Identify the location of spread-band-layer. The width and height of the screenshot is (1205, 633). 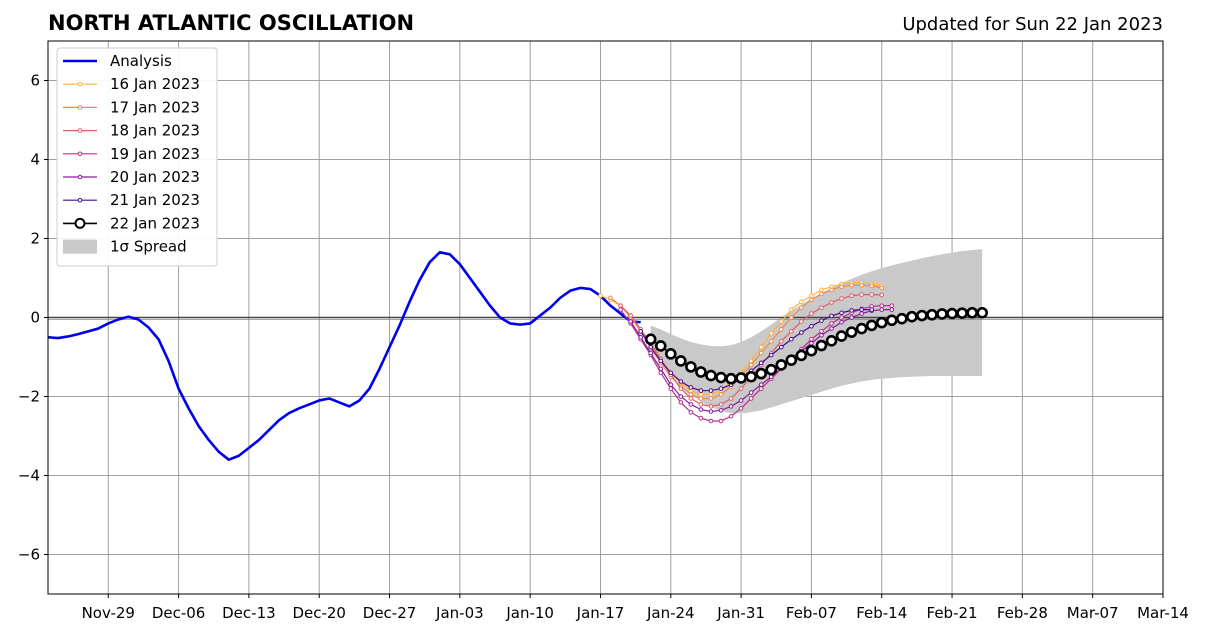
(816, 331).